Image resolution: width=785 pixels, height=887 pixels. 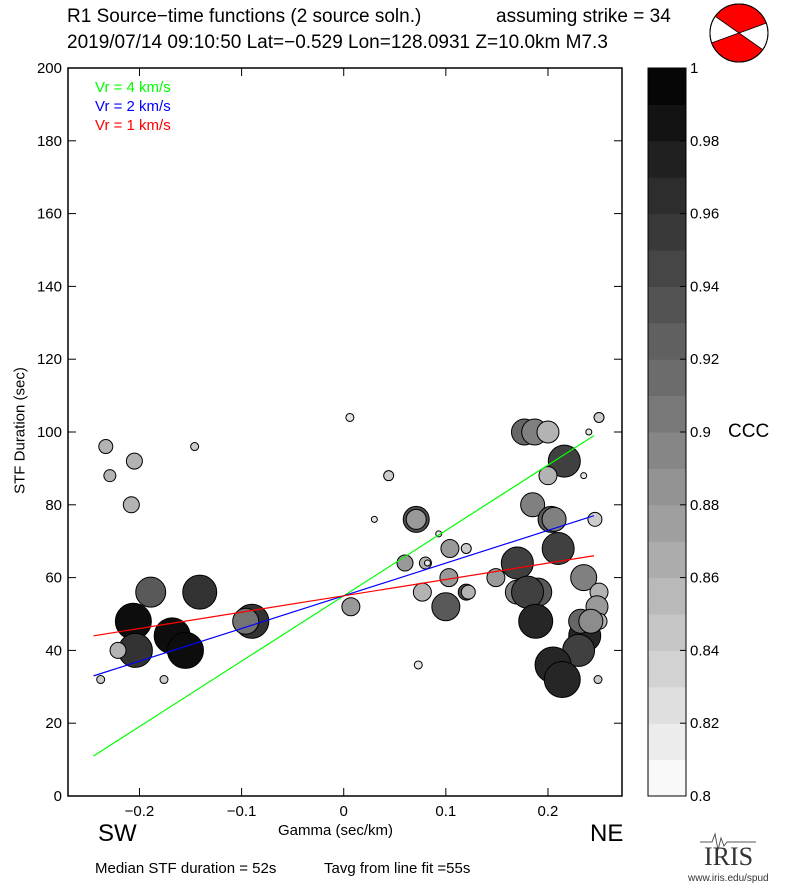 I want to click on y-tick-label: 140, so click(x=49, y=286).